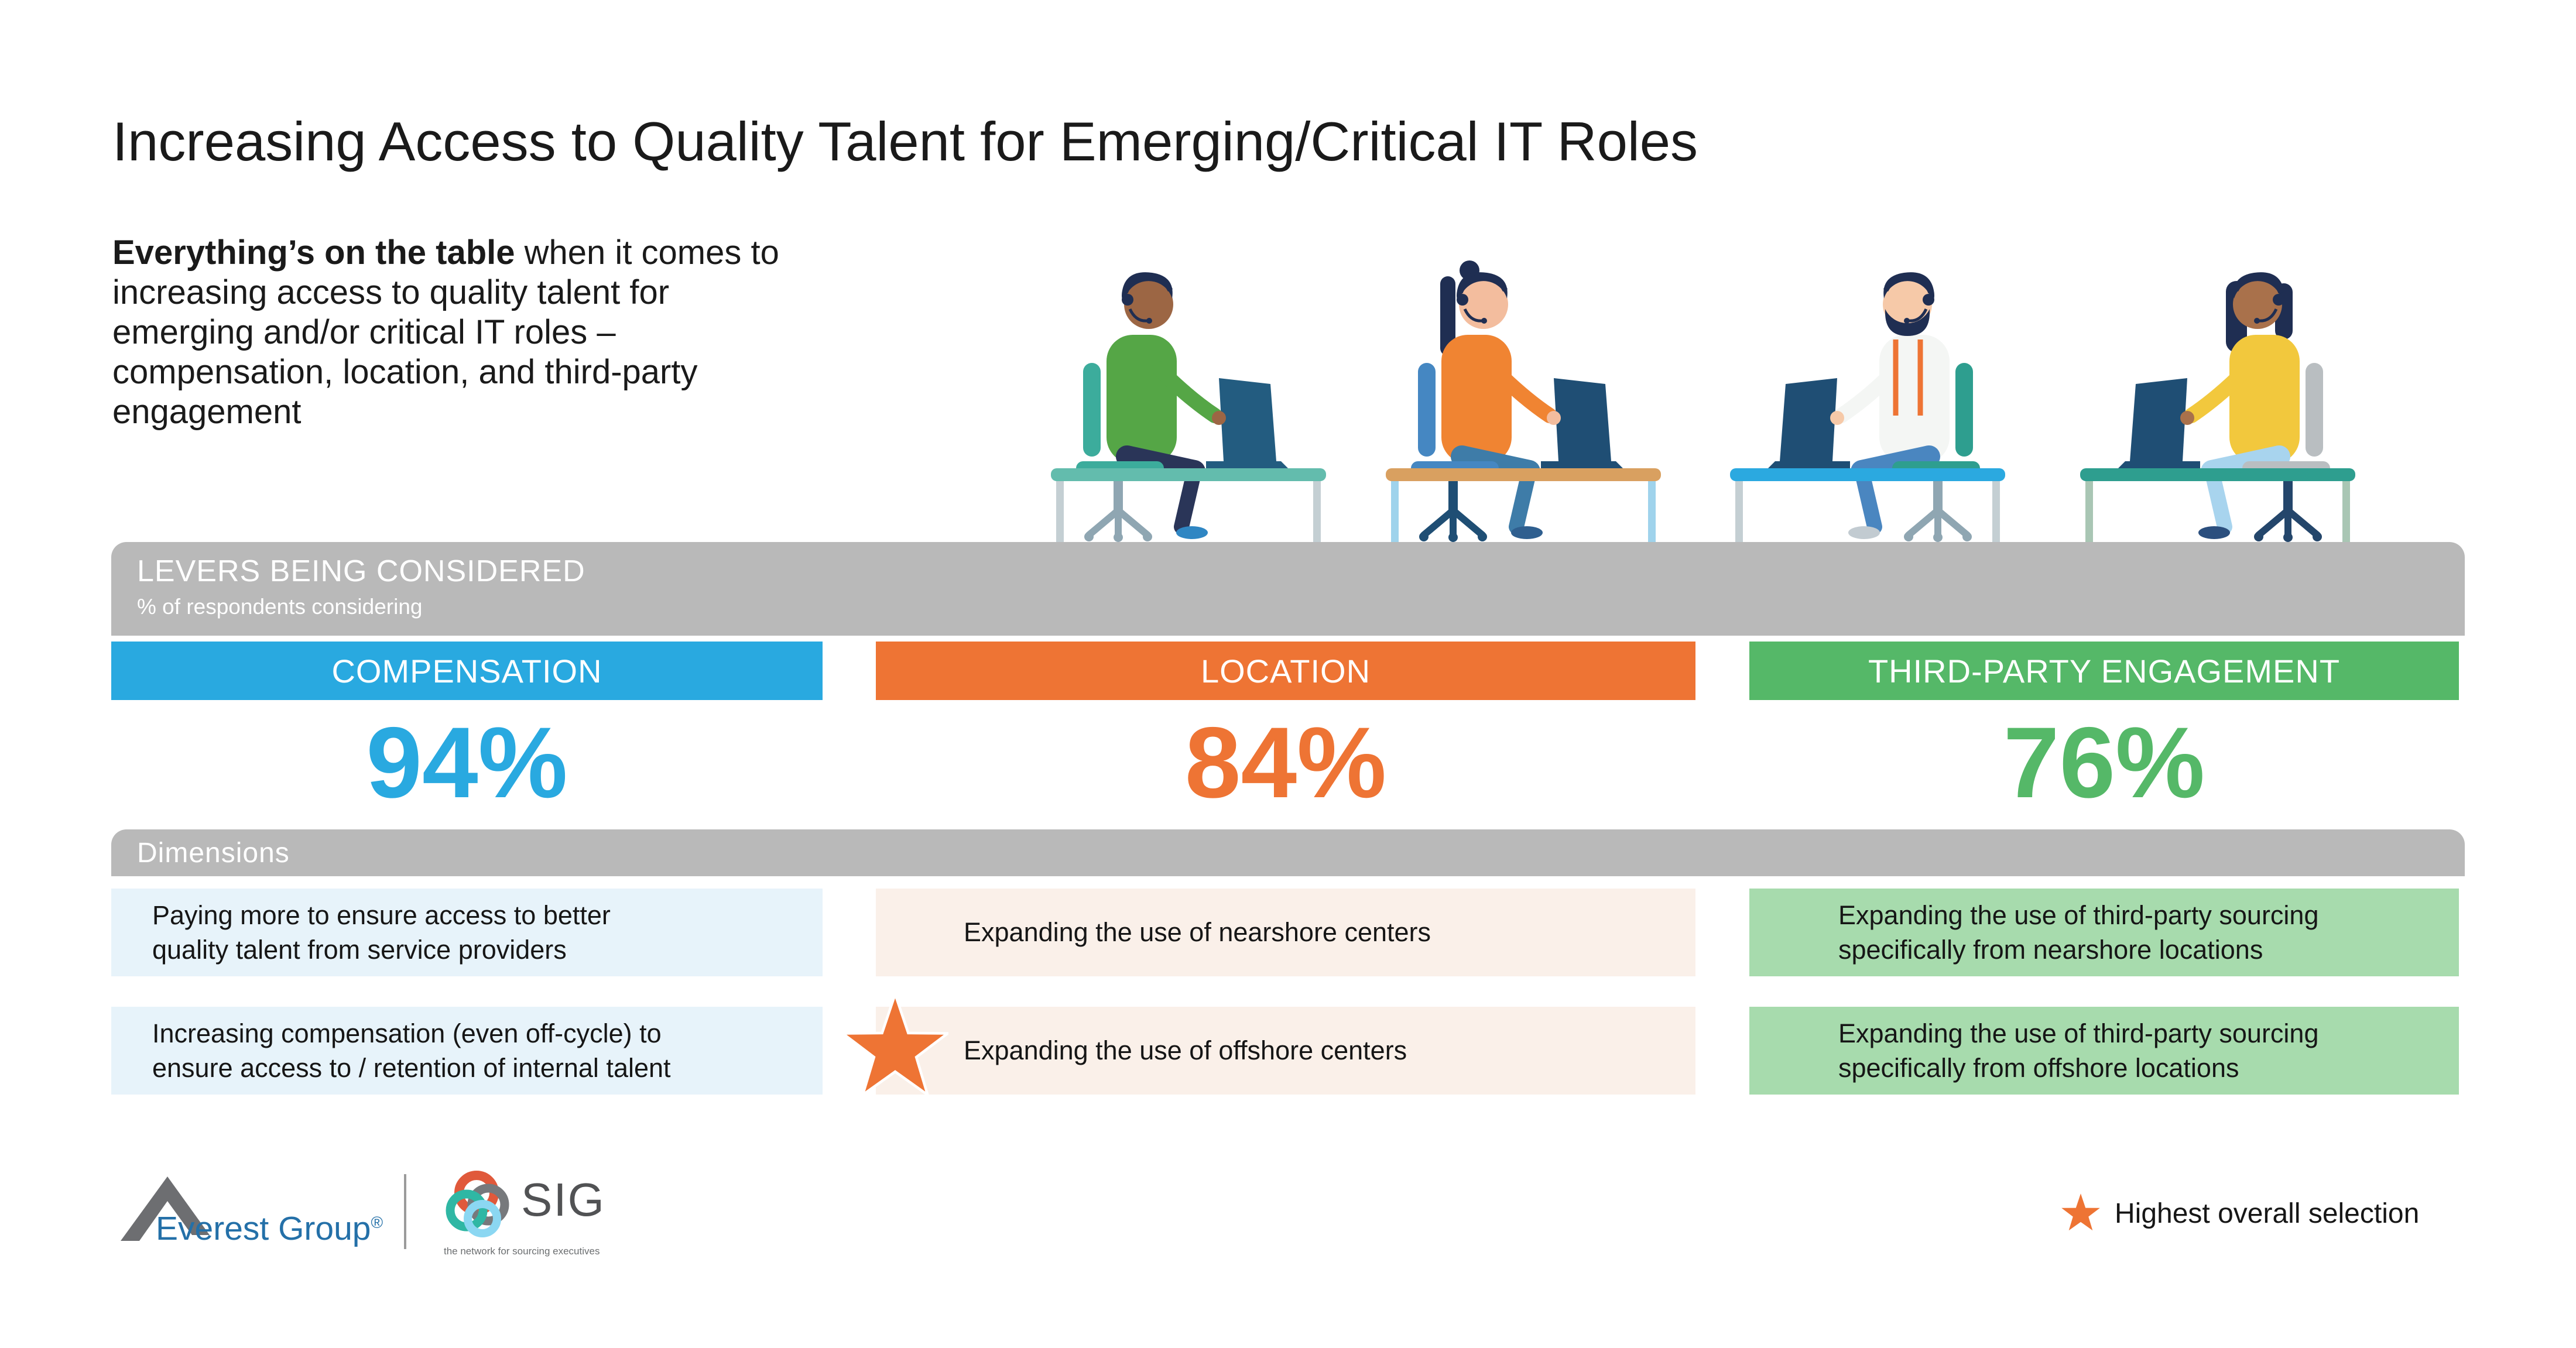 The image size is (2576, 1348). Describe the element at coordinates (1288, 852) in the screenshot. I see `dimensions-band: Dimensions` at that location.